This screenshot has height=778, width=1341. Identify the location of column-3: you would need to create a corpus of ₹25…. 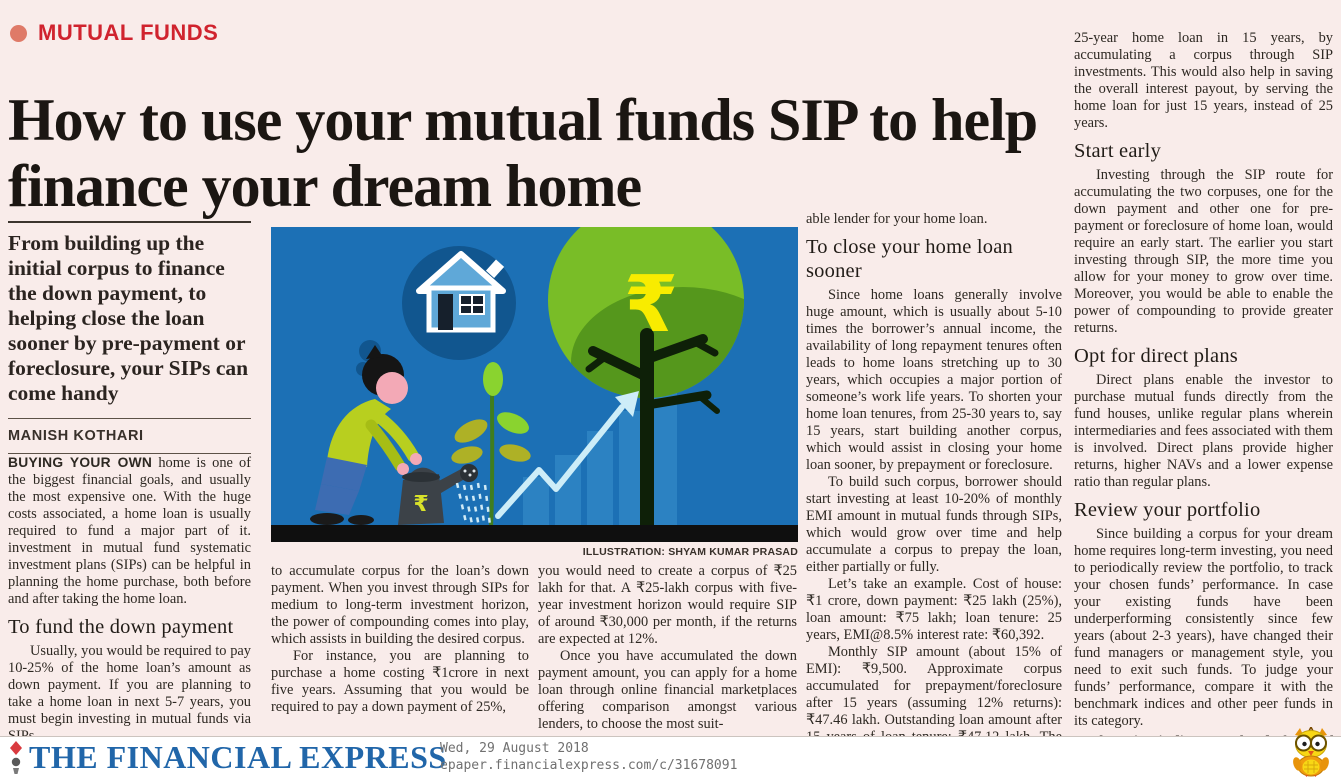
(667, 648).